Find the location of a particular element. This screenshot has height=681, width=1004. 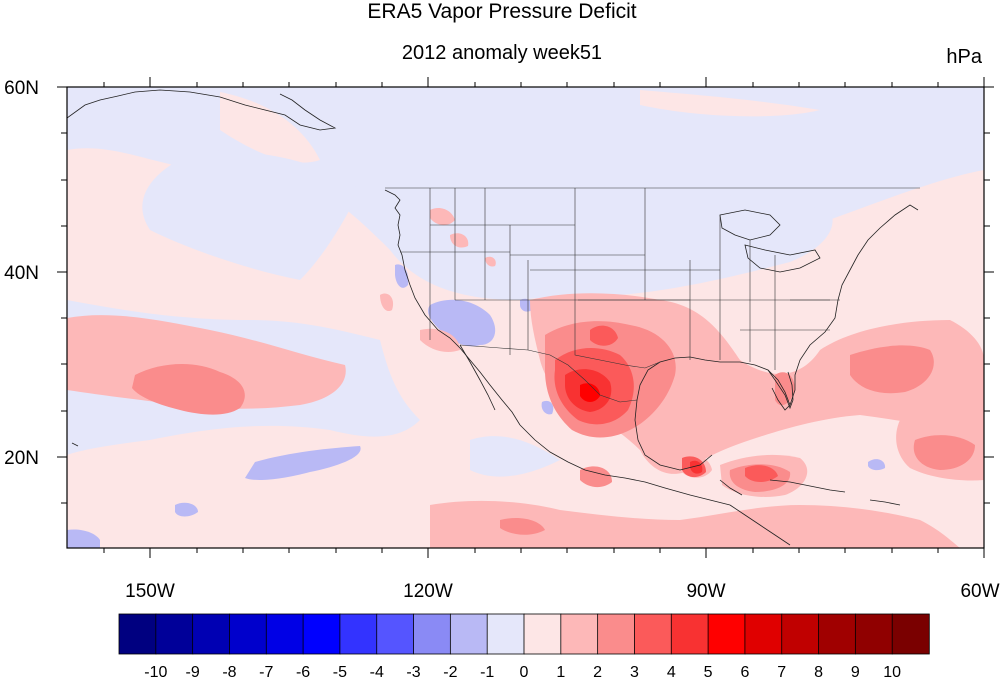

colorbar-label: -9 is located at coordinates (193, 672).